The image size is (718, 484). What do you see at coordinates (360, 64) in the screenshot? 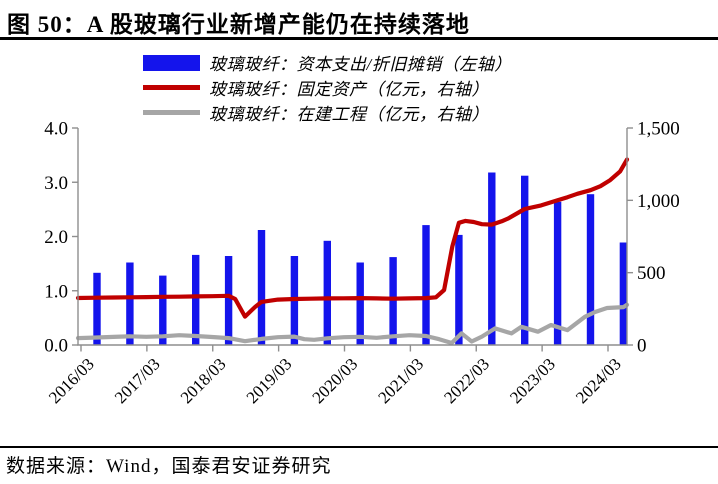
I see `legend-label: 玻璃玻纤：资本支出/折旧摊销（左轴）` at bounding box center [360, 64].